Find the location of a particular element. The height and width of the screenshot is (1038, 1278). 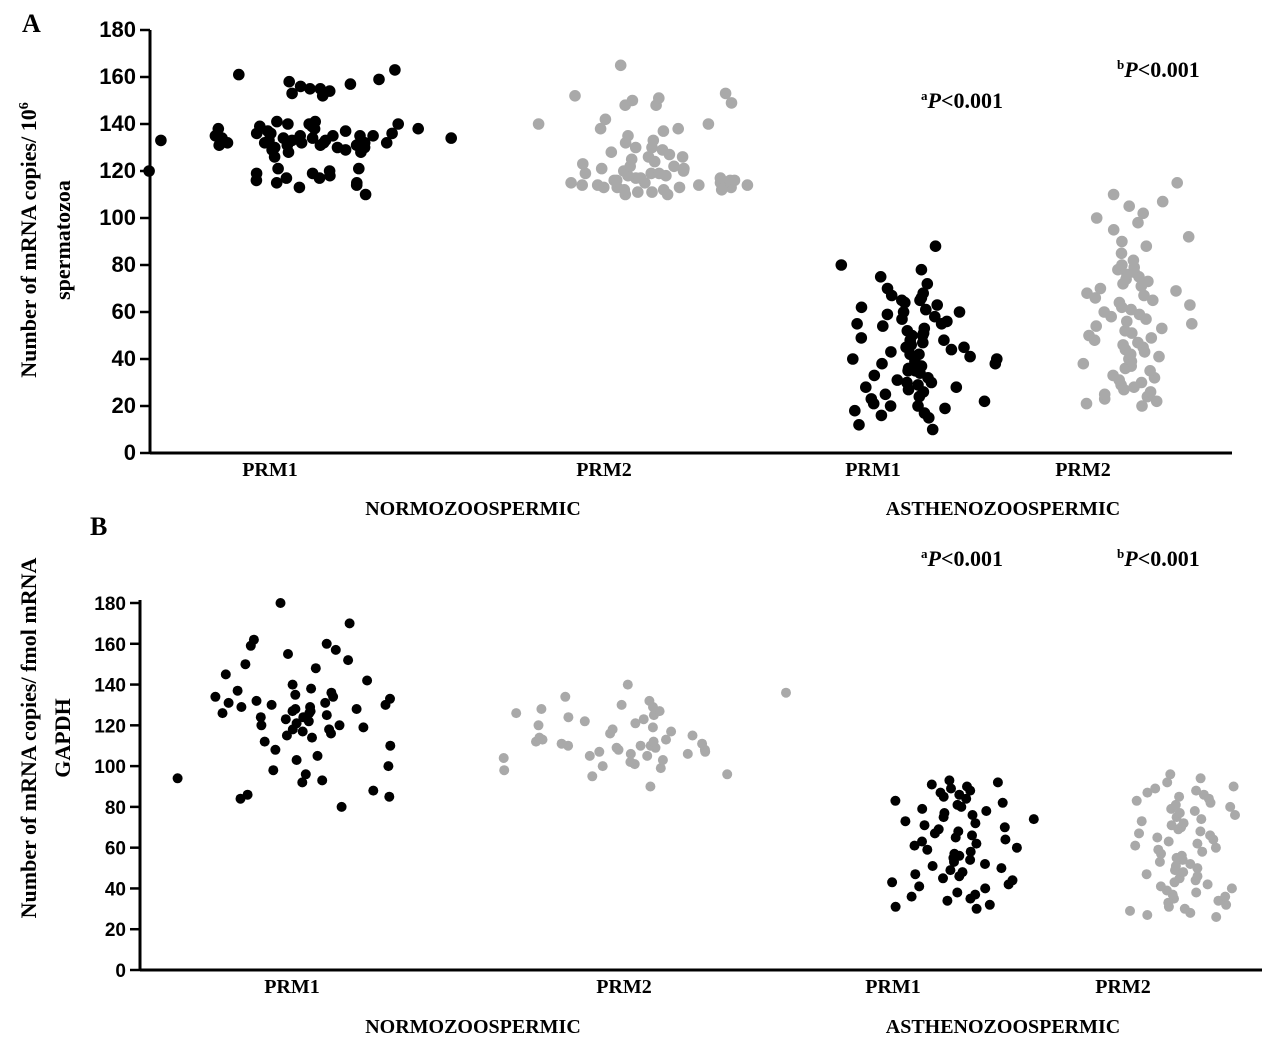

y-tick-label: 0 is located at coordinates (130, 452).